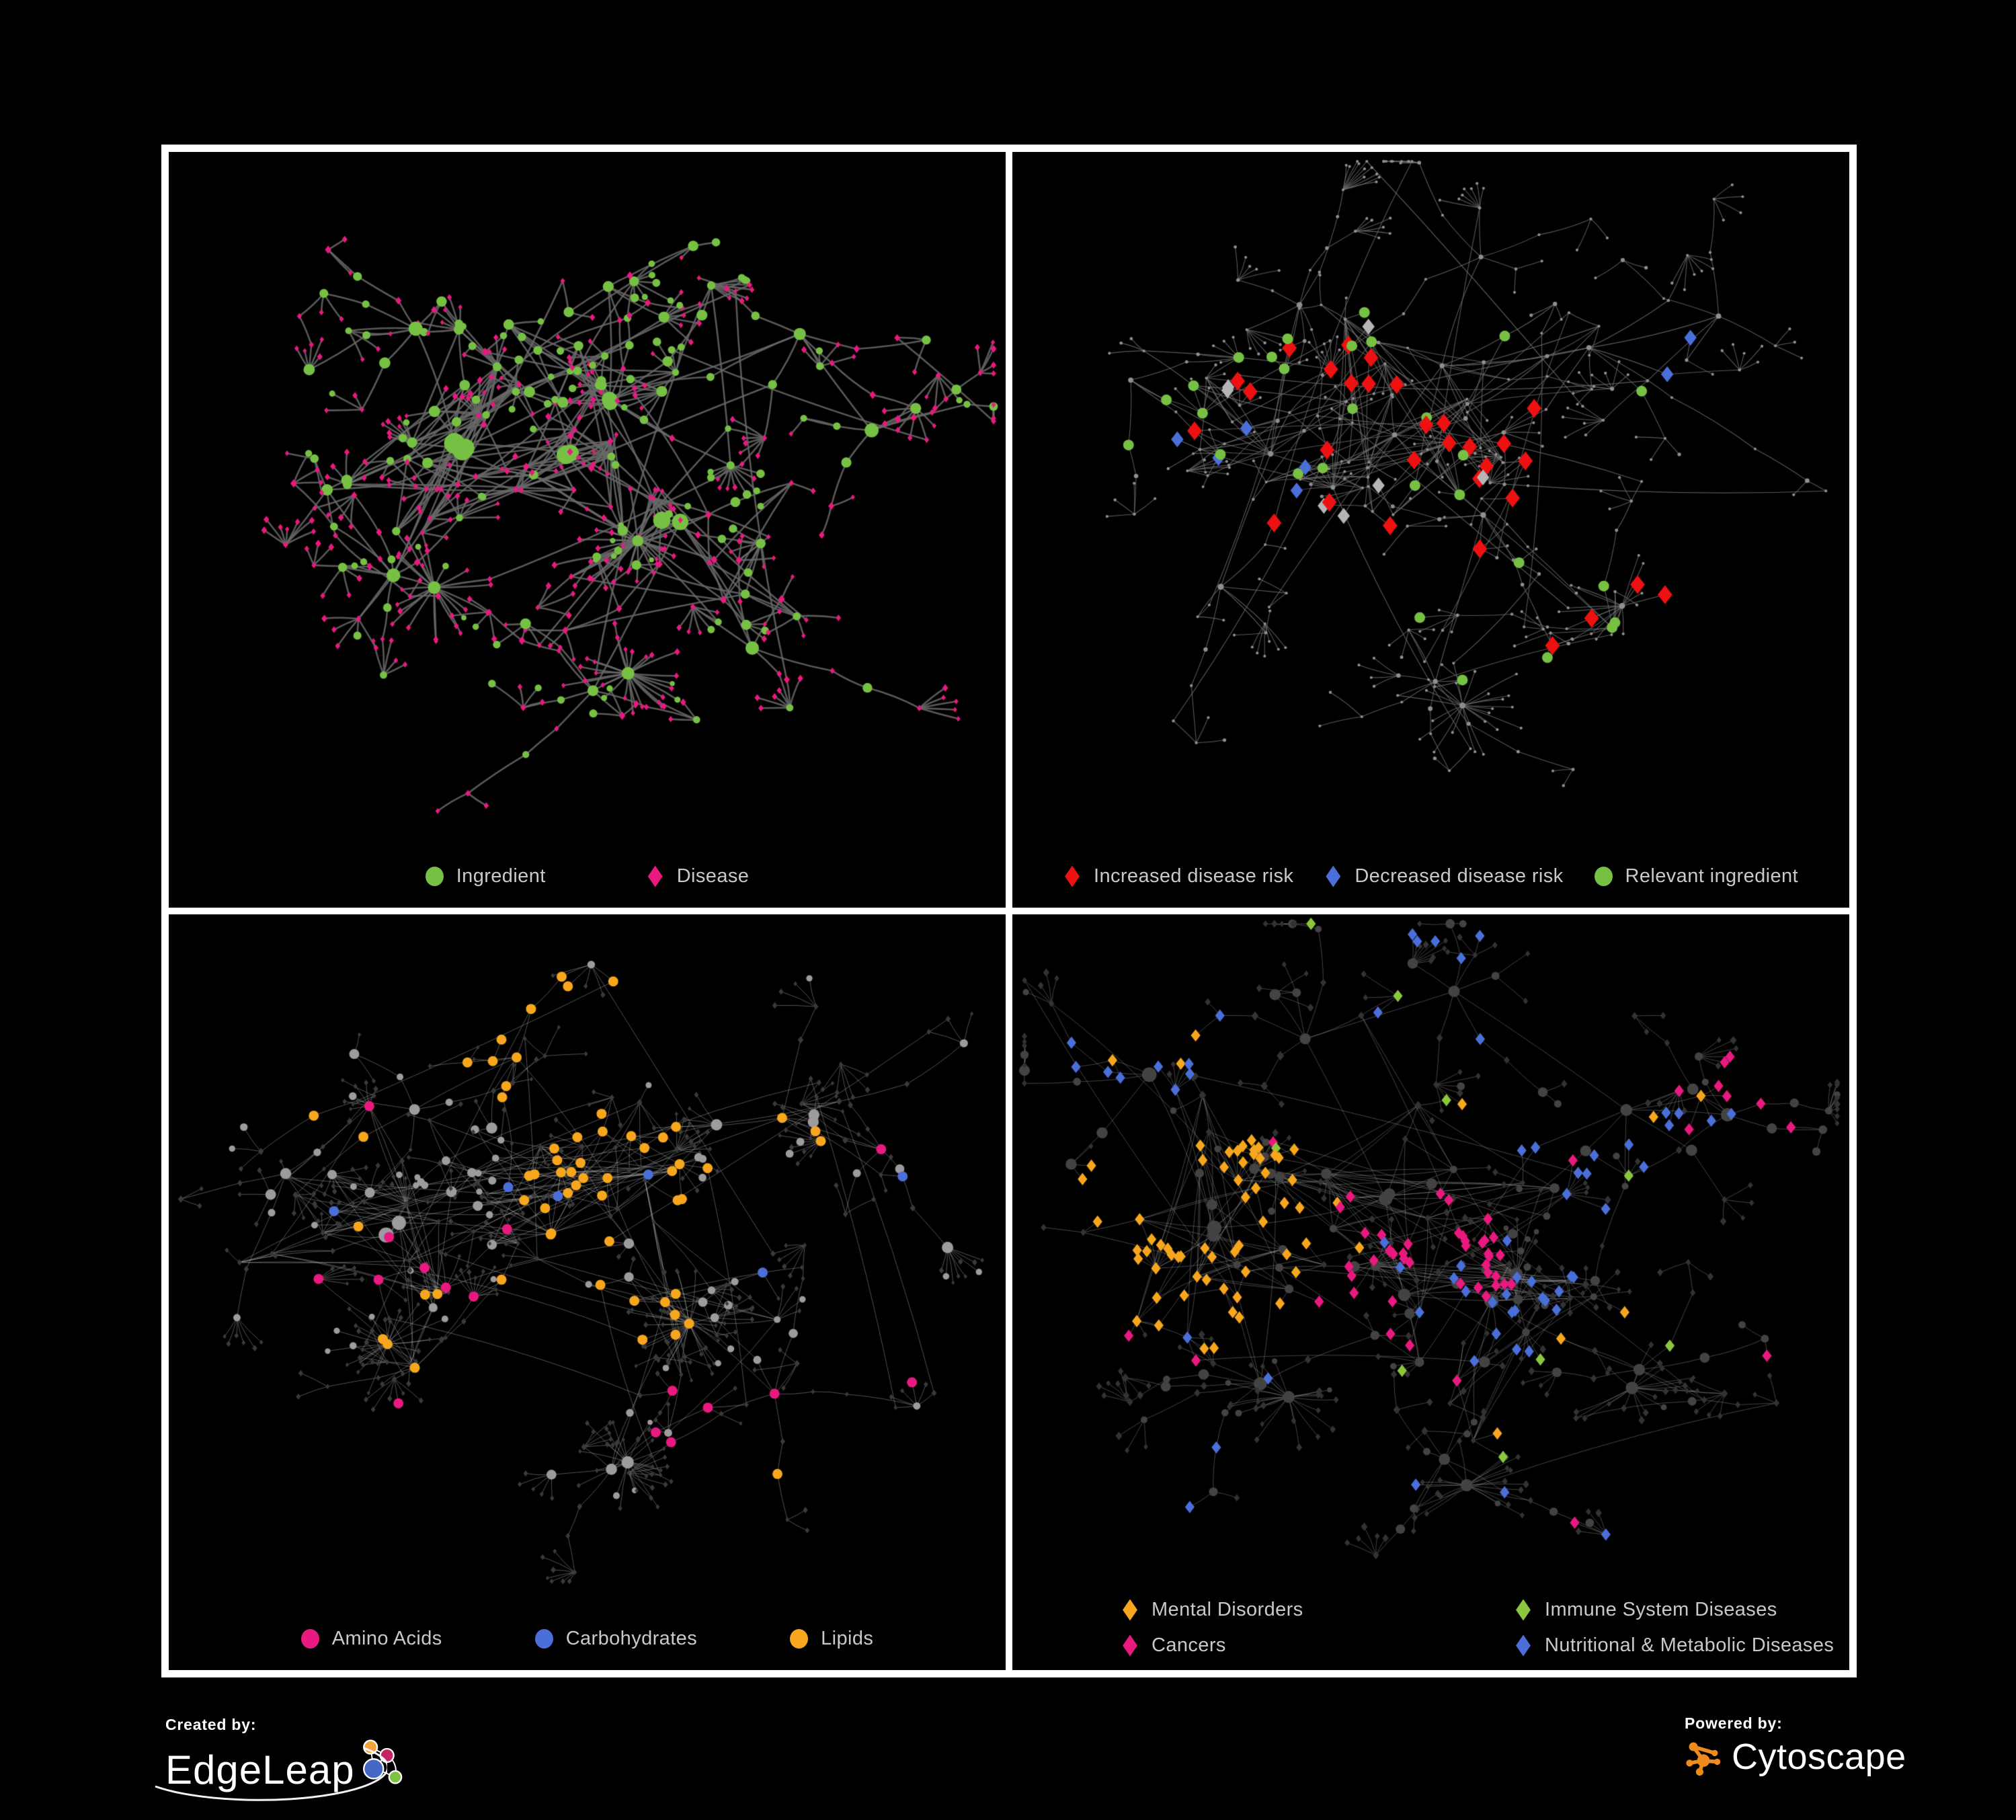  What do you see at coordinates (386, 1638) in the screenshot?
I see `legend-label: Amino Acids` at bounding box center [386, 1638].